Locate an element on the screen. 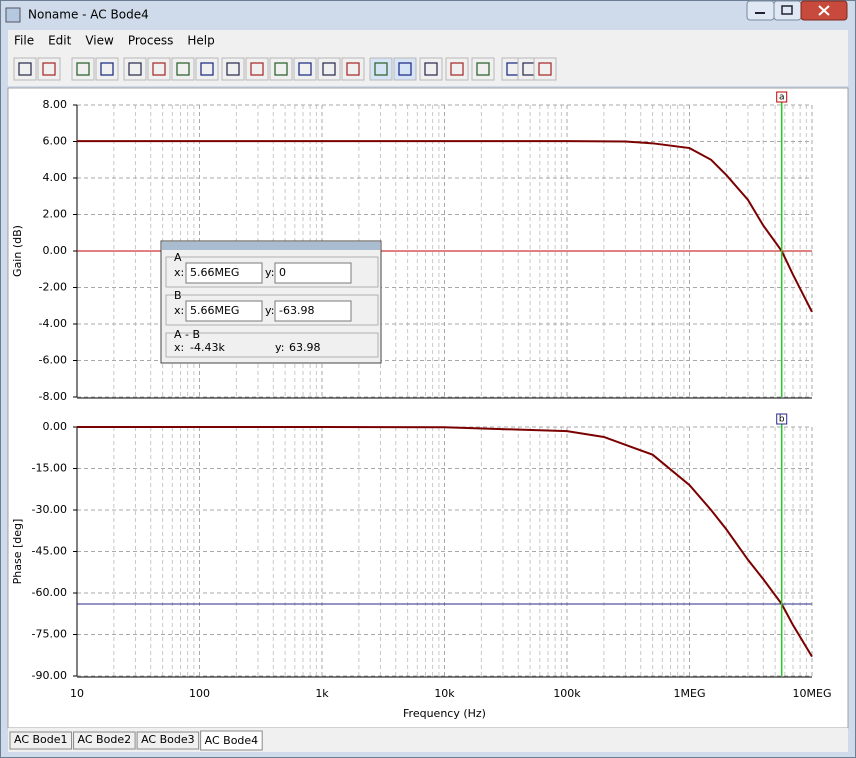  y-tick-label: -6.00 is located at coordinates (53, 360).